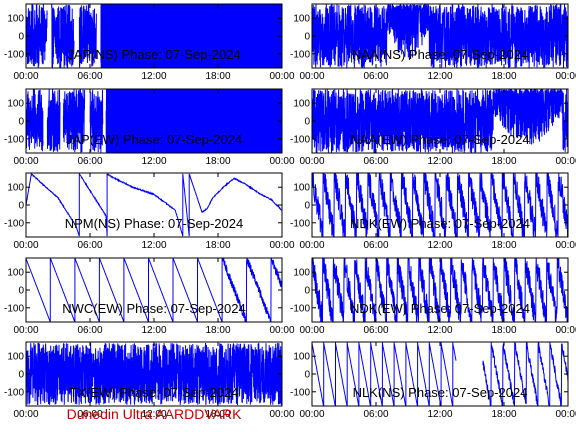 This screenshot has height=432, width=576. What do you see at coordinates (440, 392) in the screenshot?
I see `panel-title: NLK(NS) Phase: 07-Sep-2024` at bounding box center [440, 392].